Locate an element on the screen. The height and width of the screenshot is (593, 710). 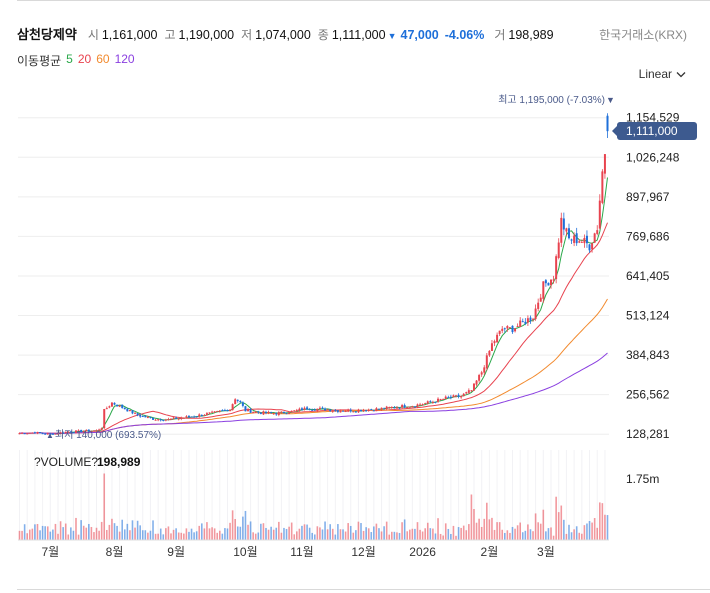
ma-20-label: 20 is located at coordinates (84, 59).